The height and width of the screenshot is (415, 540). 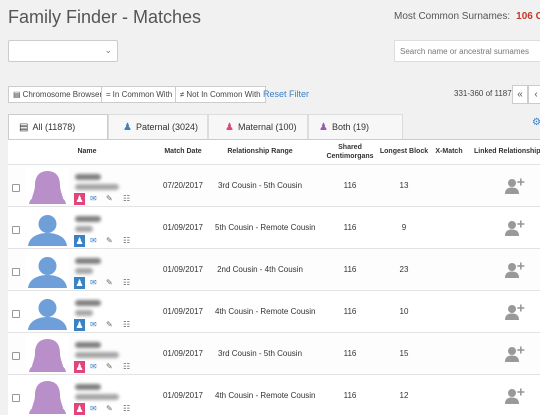 I want to click on first-page-button: «, so click(x=520, y=94).